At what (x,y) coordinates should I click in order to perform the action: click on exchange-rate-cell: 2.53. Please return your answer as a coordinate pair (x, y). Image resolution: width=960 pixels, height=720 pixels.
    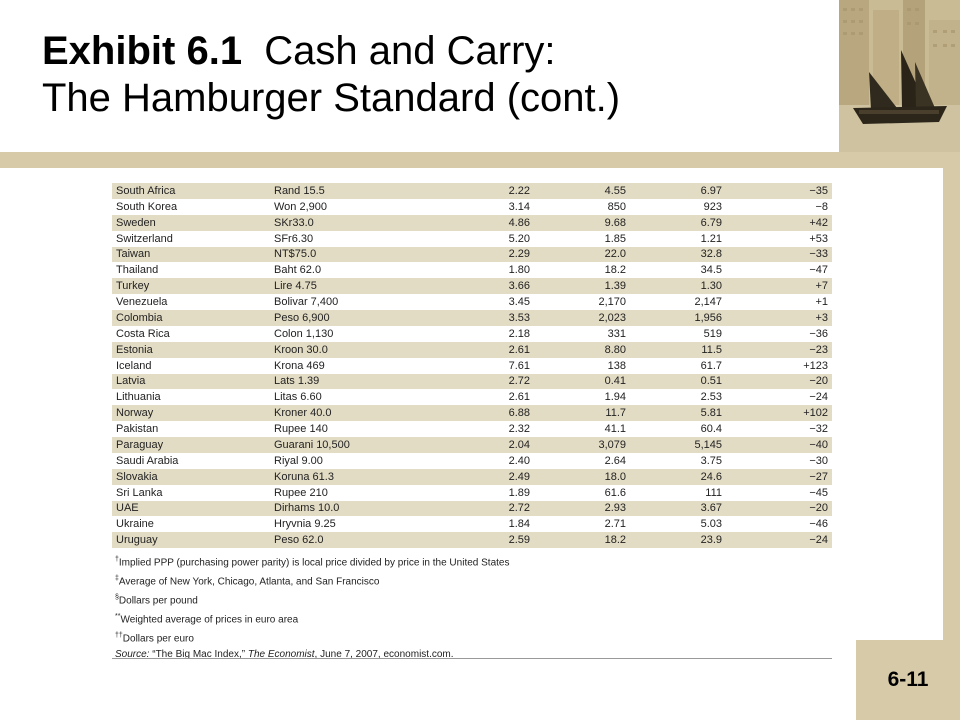
    Looking at the image, I should click on (711, 397).